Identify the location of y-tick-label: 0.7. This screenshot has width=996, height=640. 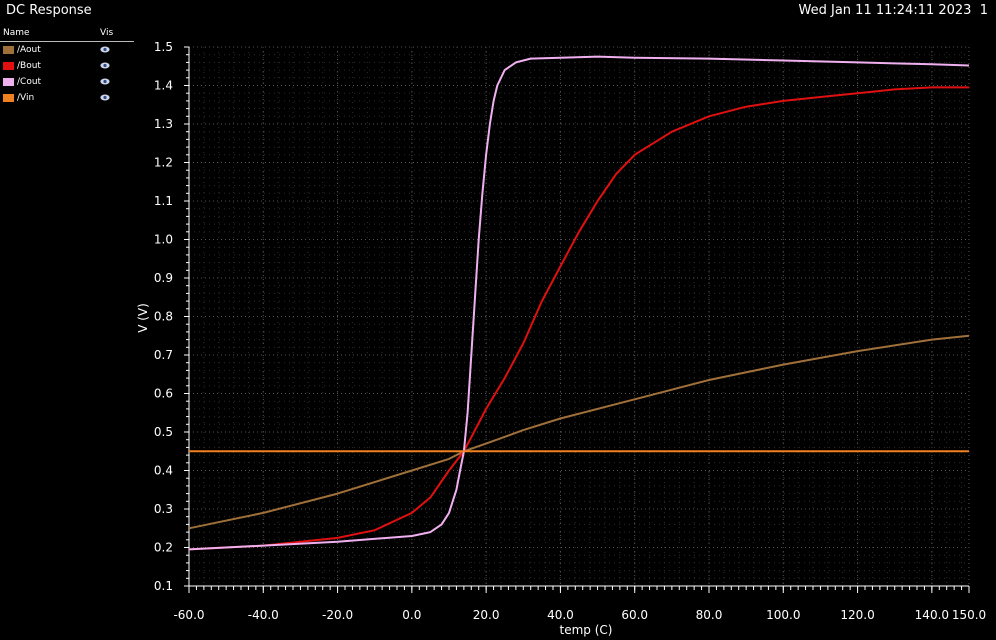
(163, 355).